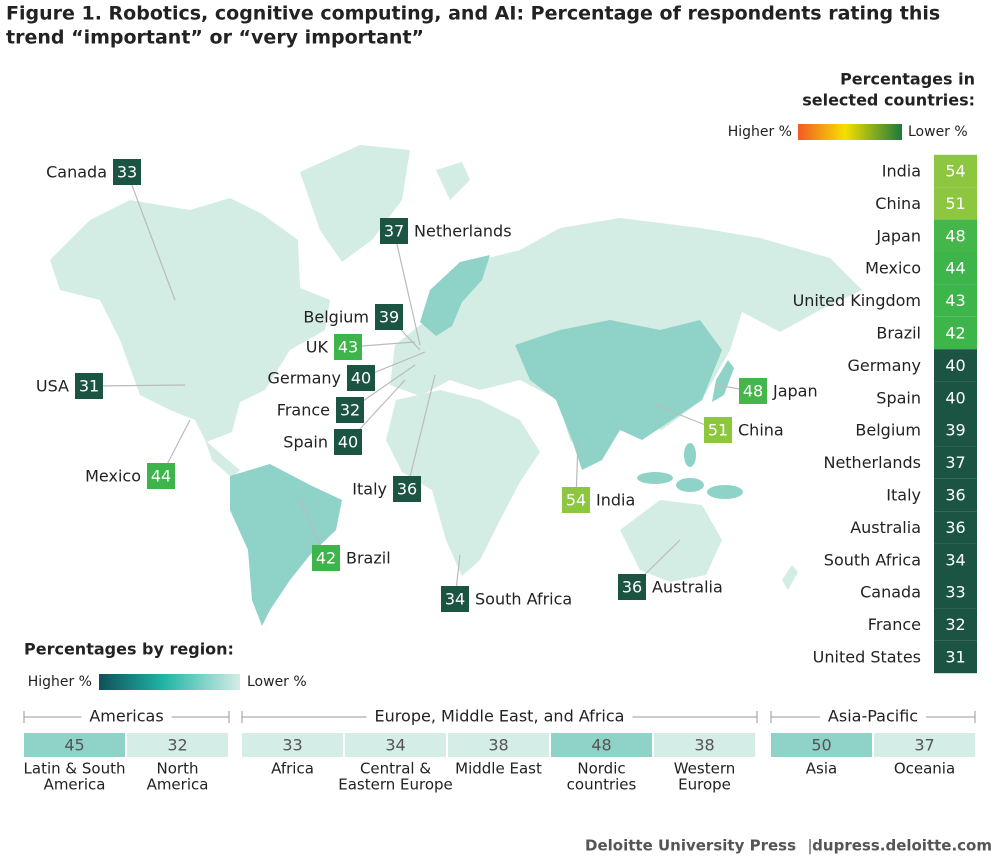  I want to click on country-name: China, so click(898, 203).